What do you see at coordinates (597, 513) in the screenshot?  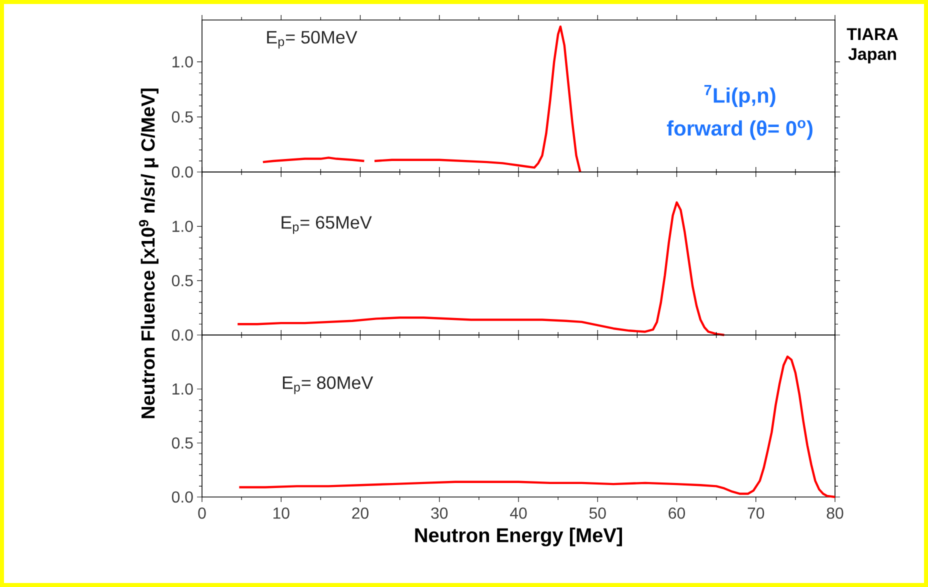 I see `x-tick-label: 50` at bounding box center [597, 513].